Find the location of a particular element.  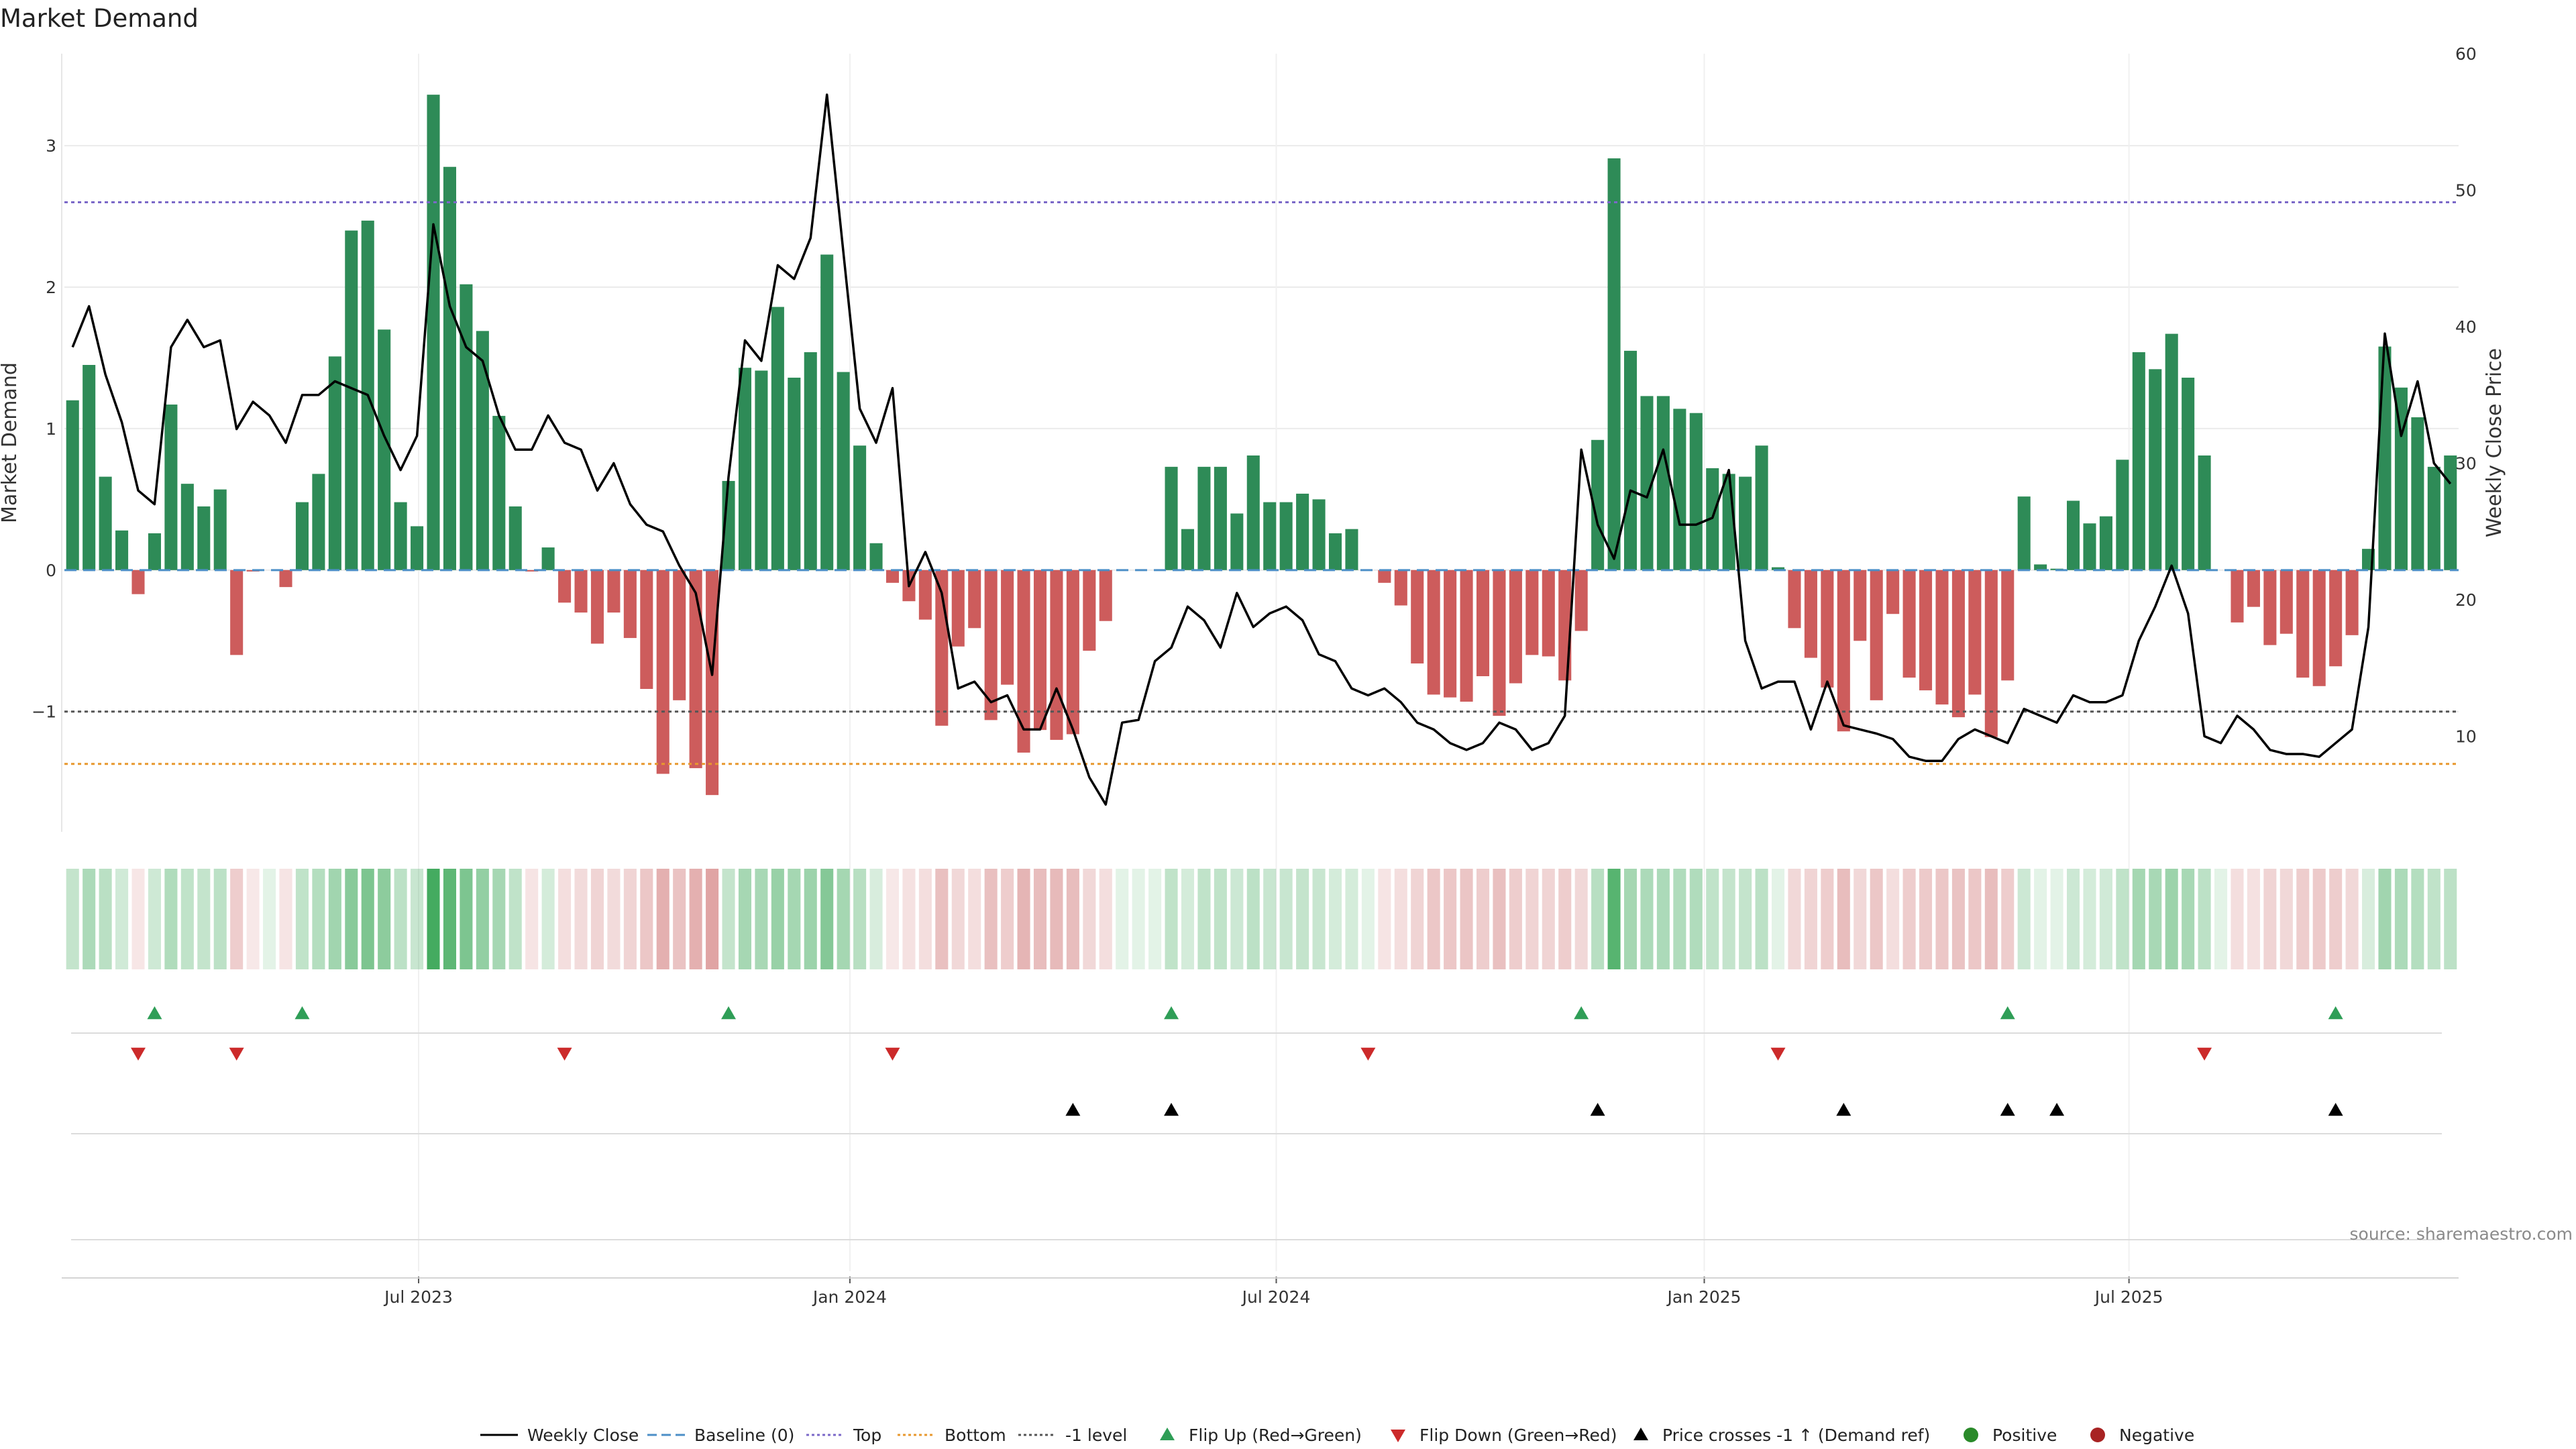

source-note: source: sharemaestro.com is located at coordinates (2461, 1234).